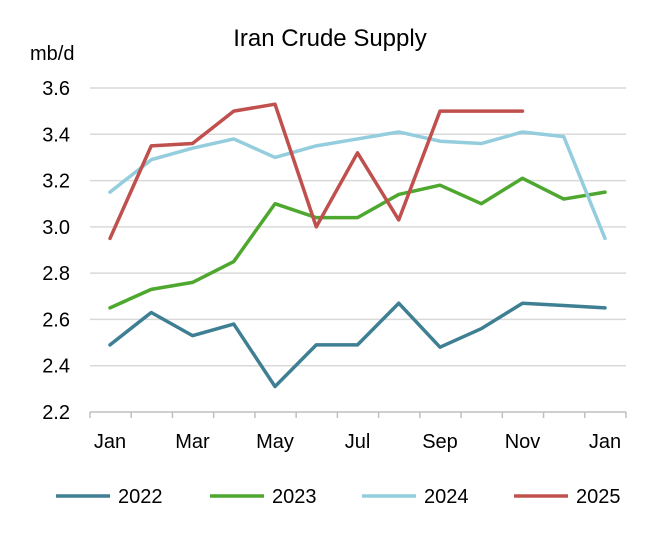 The width and height of the screenshot is (656, 536). I want to click on legend-label-2024: 2024, so click(446, 497).